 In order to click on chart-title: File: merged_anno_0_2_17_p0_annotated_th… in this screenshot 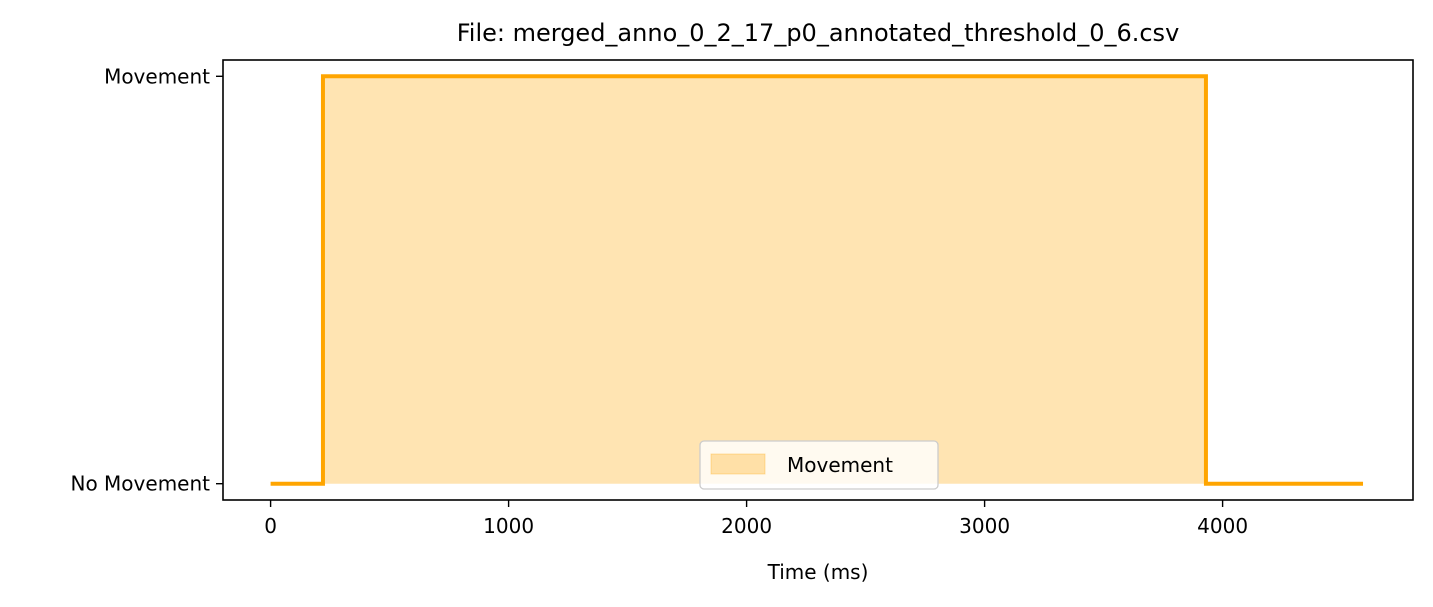, I will do `click(818, 33)`.